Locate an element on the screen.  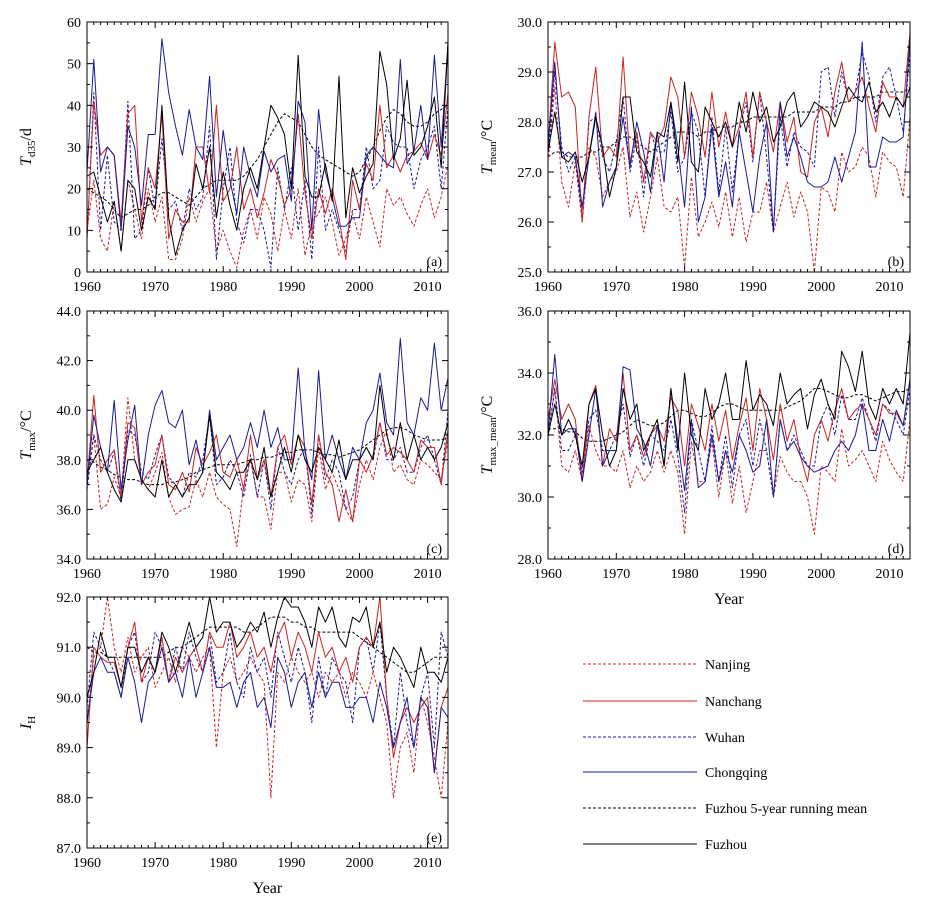
panel-b-series is located at coordinates (729, 151).